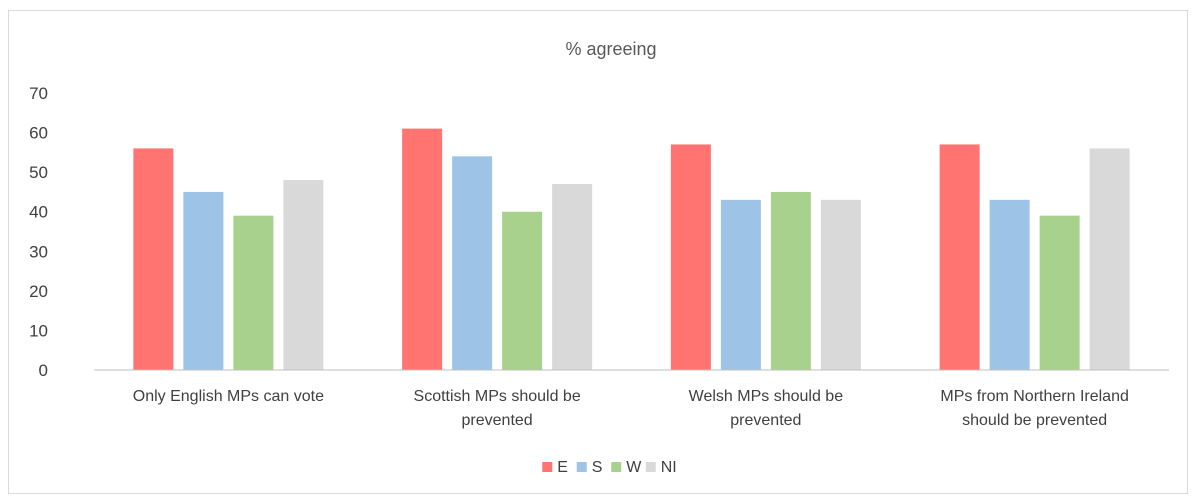 This screenshot has height=501, width=1198. Describe the element at coordinates (616, 467) in the screenshot. I see `legend-swatch-w` at that location.